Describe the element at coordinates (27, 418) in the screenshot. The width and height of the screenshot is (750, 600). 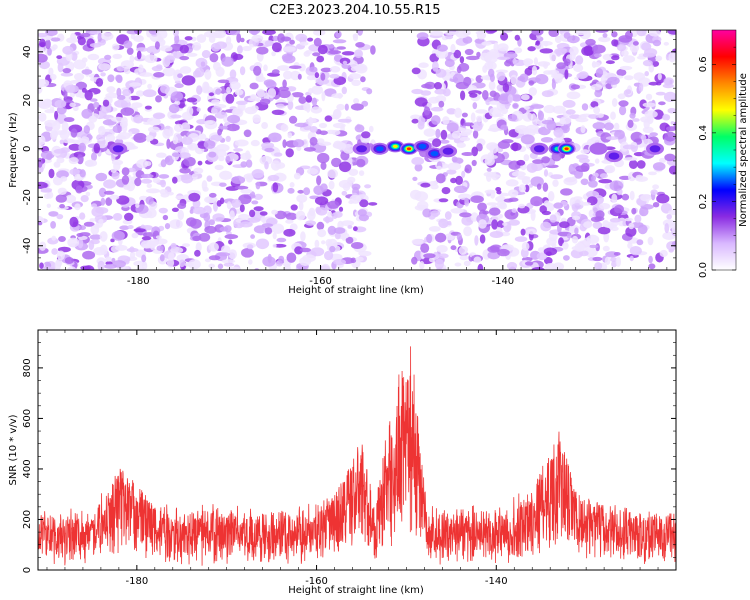
I see `y-tick-label: 600` at that location.